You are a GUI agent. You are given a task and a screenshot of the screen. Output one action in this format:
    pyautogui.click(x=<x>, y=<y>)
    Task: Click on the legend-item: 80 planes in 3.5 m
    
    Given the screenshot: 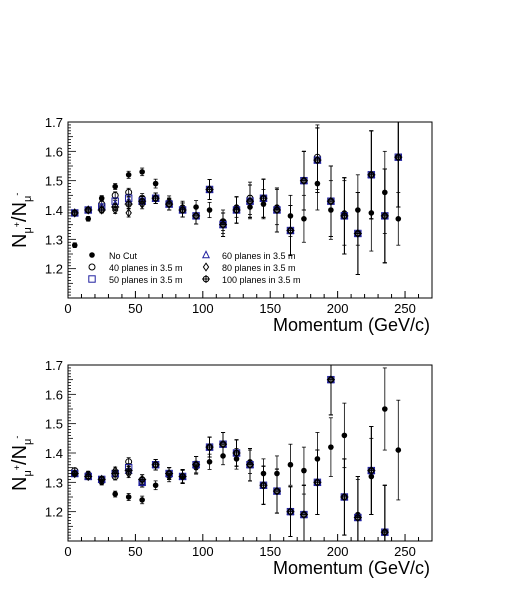 What is the action you would take?
    pyautogui.click(x=249, y=267)
    